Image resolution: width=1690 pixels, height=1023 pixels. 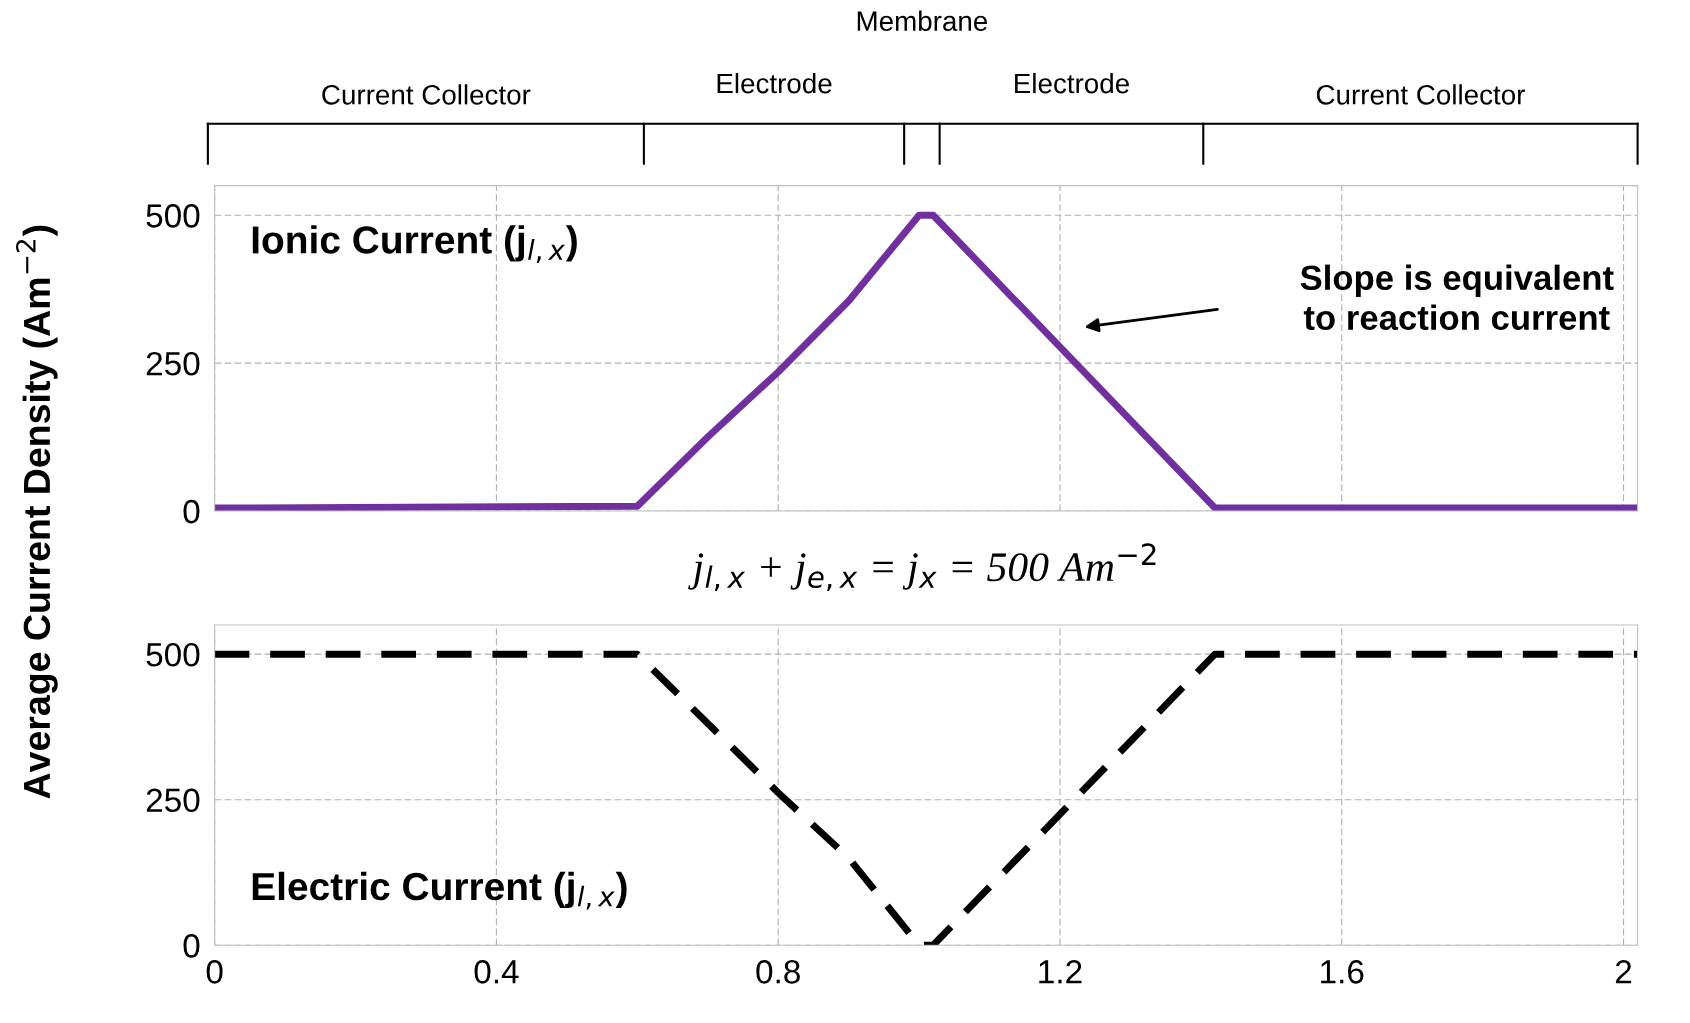 What do you see at coordinates (1060, 972) in the screenshot?
I see `x-tick-label: 1.2` at bounding box center [1060, 972].